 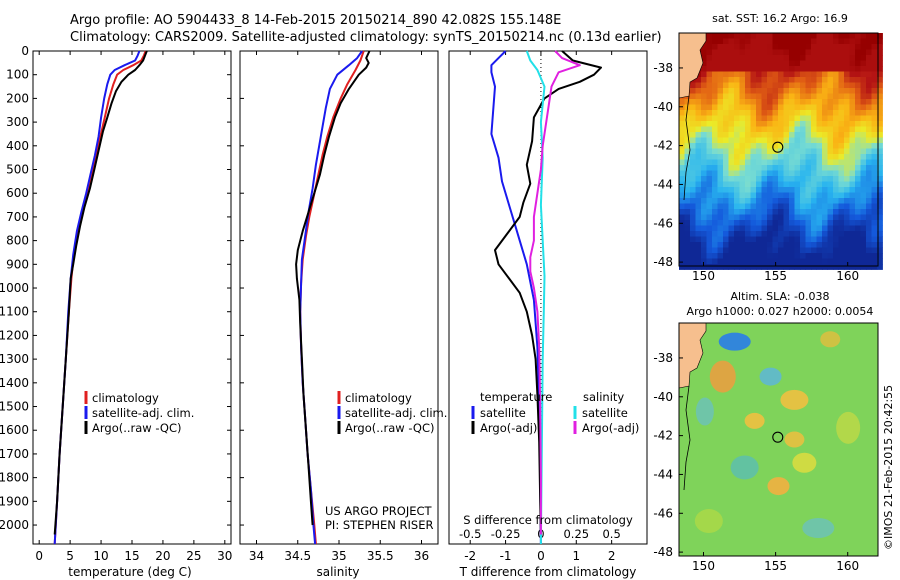 I want to click on x-tick-label: 15, so click(x=131, y=556).